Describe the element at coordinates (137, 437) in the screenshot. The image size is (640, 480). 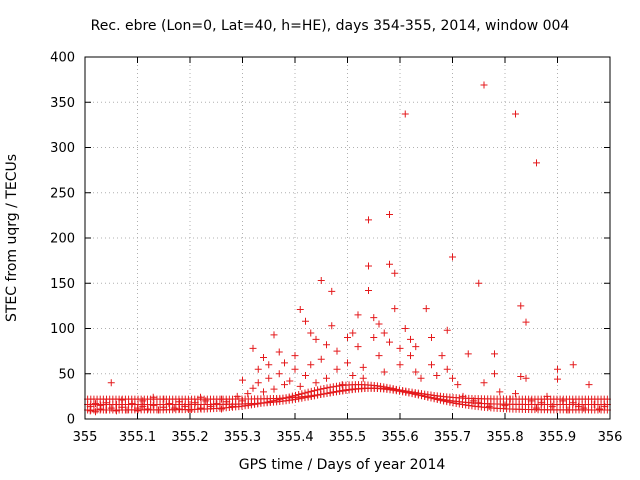
I see `x-tick-label: 355.1` at that location.